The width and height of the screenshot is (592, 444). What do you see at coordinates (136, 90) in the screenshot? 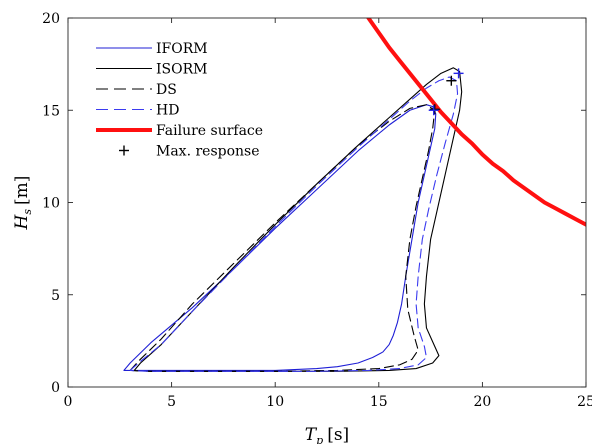
I see `legend-item-ds: DS` at bounding box center [136, 90].